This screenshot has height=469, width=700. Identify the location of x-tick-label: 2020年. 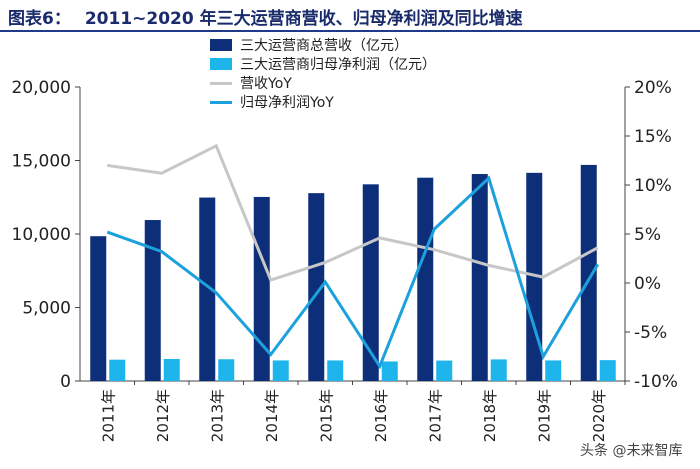
(599, 415).